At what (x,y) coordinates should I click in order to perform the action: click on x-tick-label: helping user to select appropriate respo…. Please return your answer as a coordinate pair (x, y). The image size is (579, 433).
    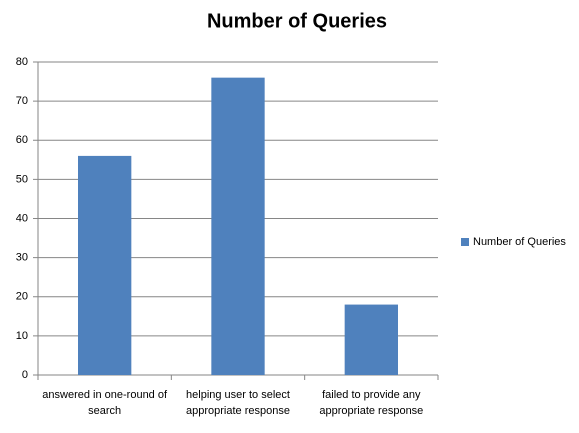
    Looking at the image, I should click on (238, 403).